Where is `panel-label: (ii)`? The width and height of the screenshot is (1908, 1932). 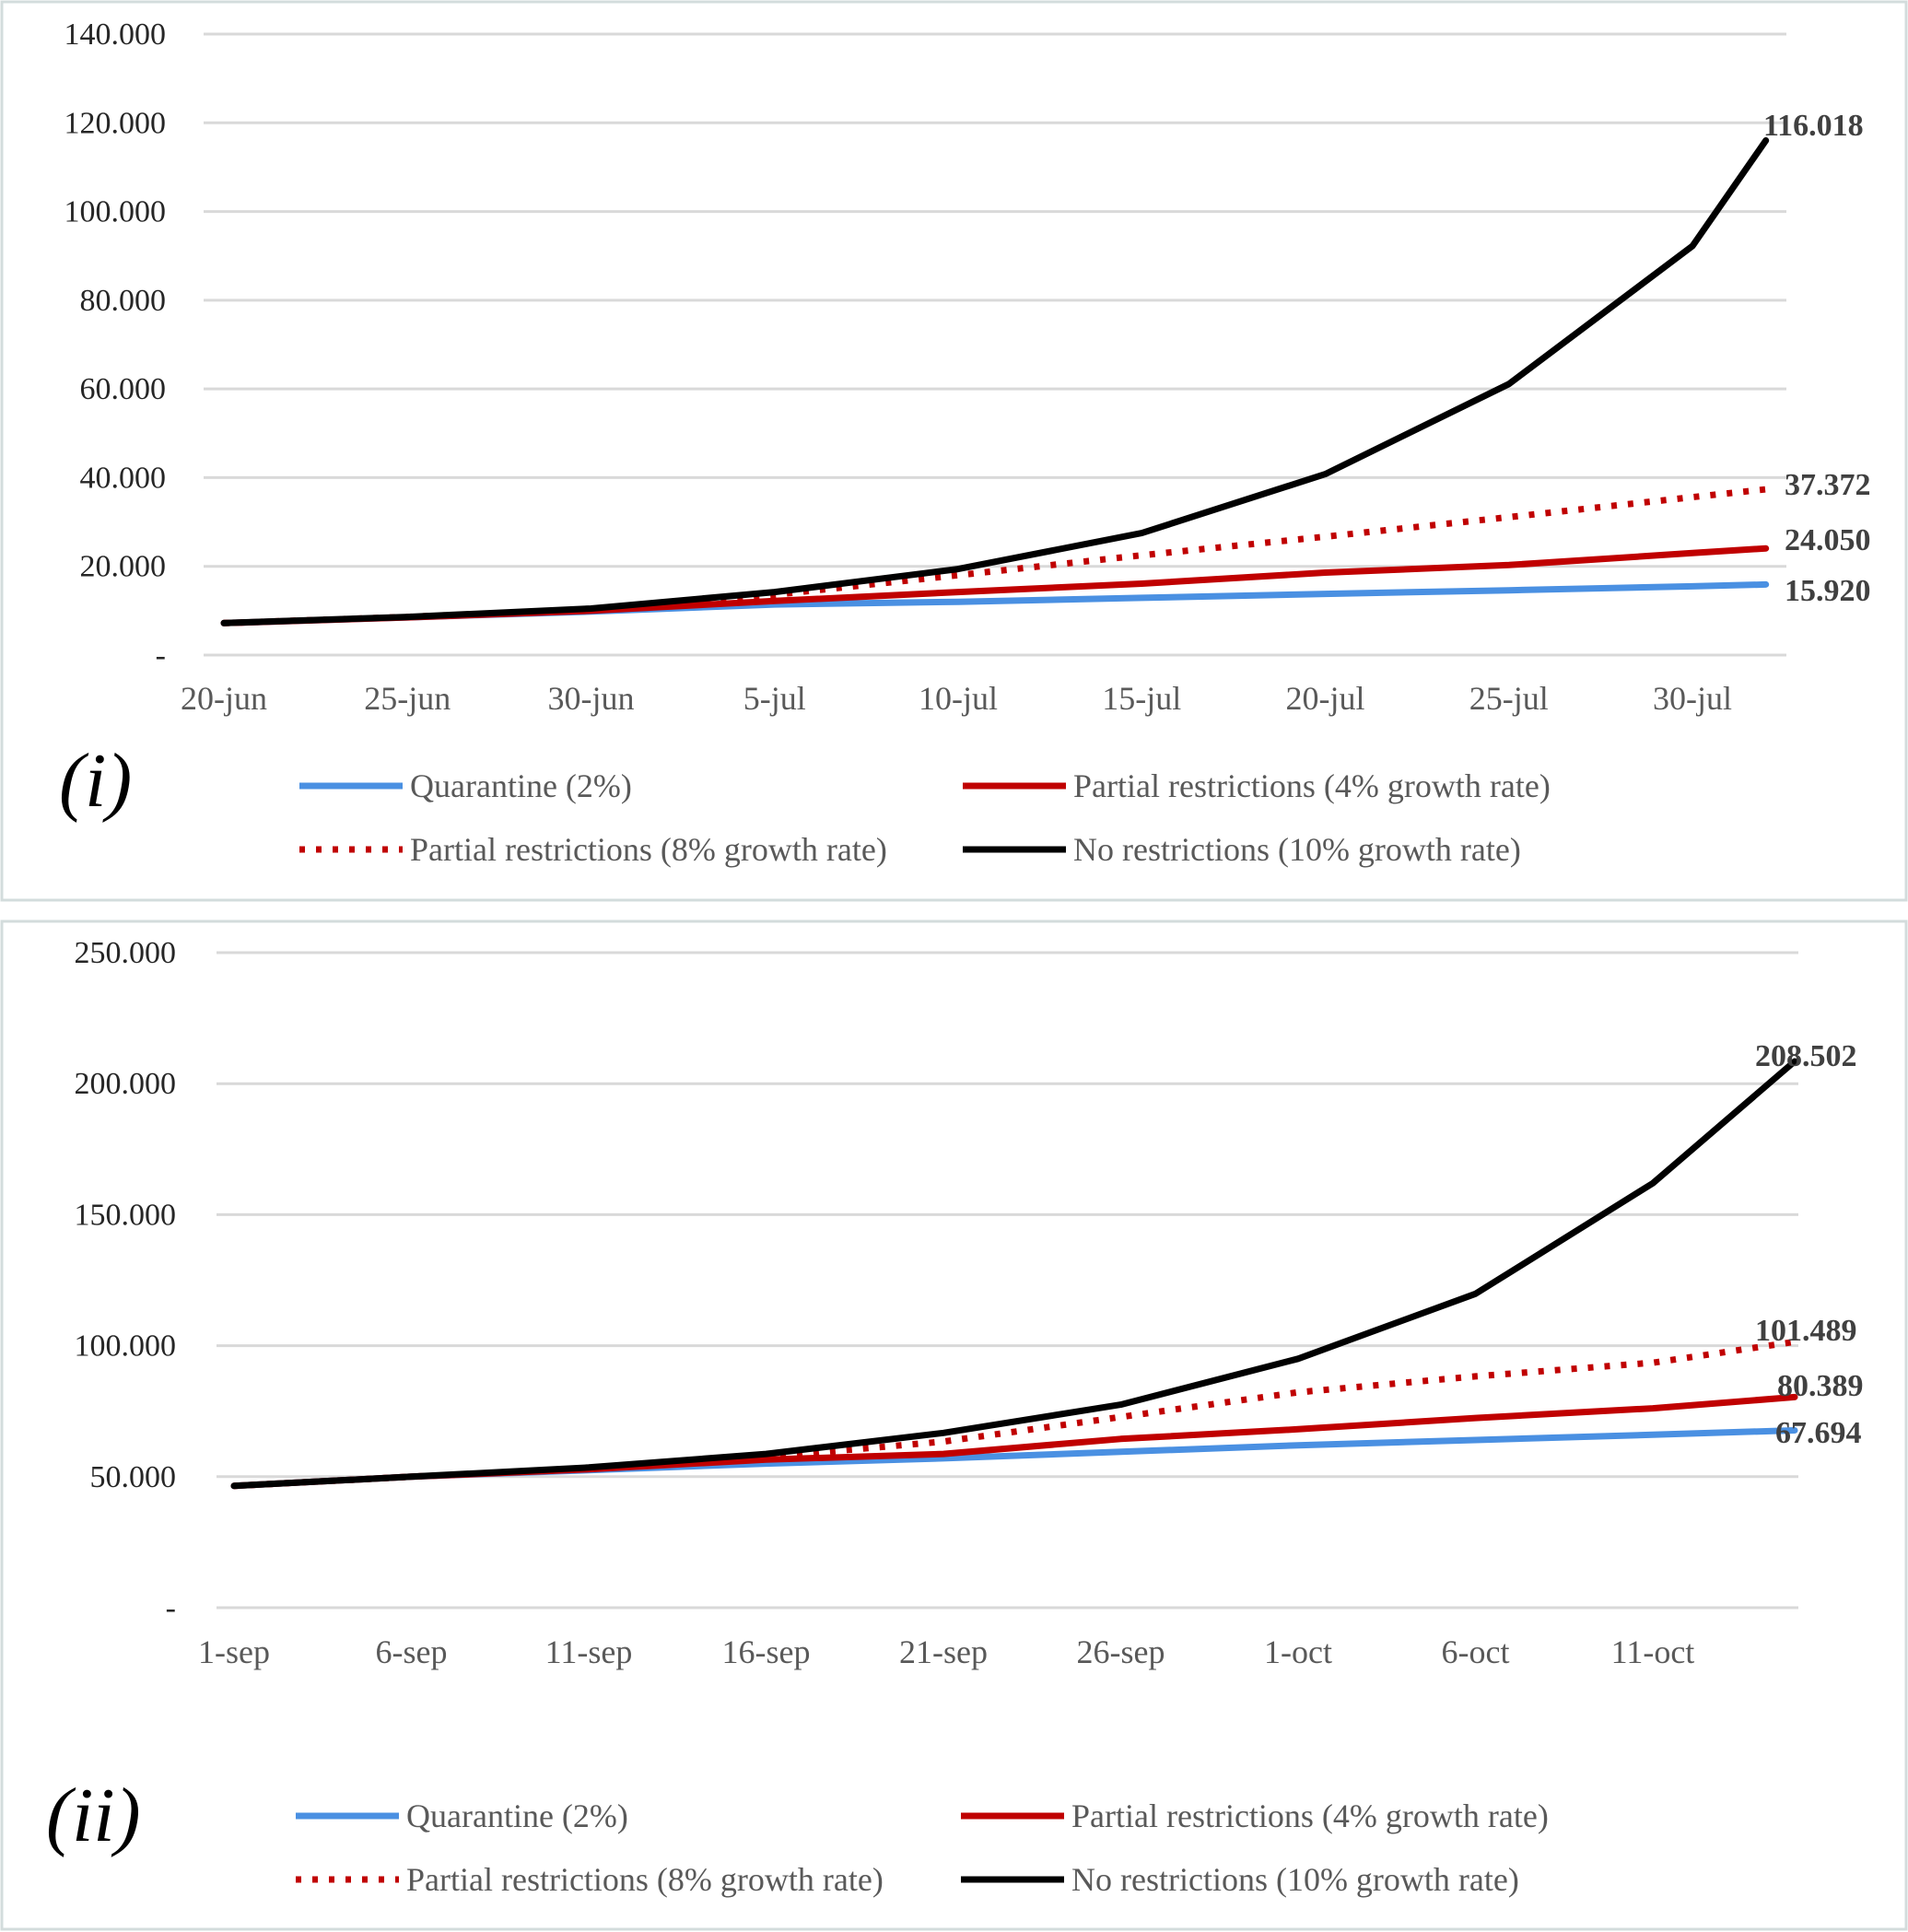
panel-label: (ii) is located at coordinates (94, 1815).